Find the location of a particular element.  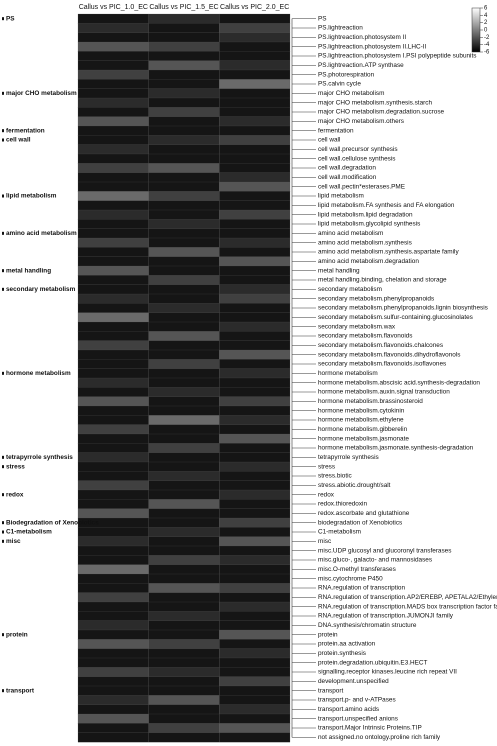

row-label: hormone metabolism is located at coordinates (348, 373).